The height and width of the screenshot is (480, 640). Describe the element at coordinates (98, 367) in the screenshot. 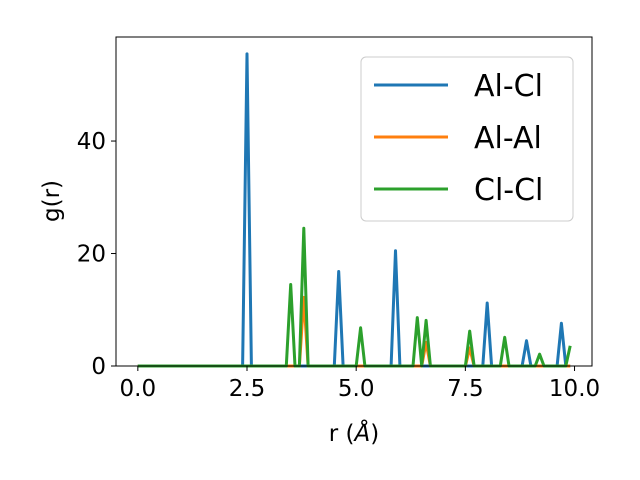

I see `y-tick-label: 0` at that location.